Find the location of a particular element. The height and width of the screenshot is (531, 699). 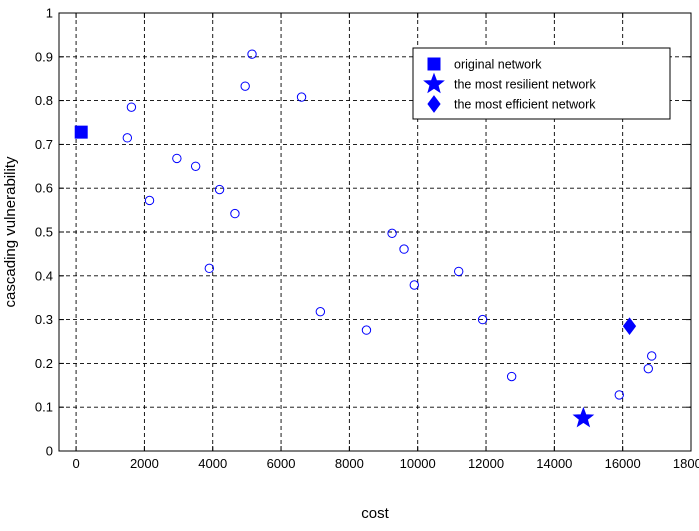

x-tick-label: 14000 is located at coordinates (554, 463).